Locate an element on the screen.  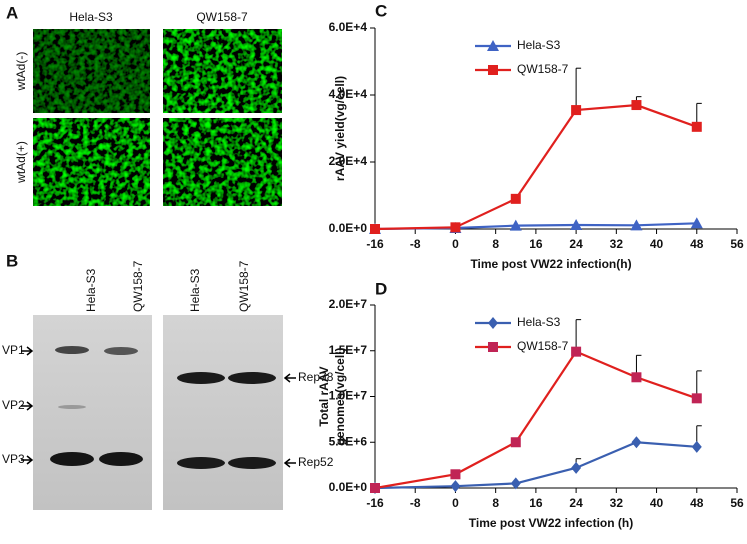
y-tick-label: 1.5E+7 is located at coordinates (348, 350).